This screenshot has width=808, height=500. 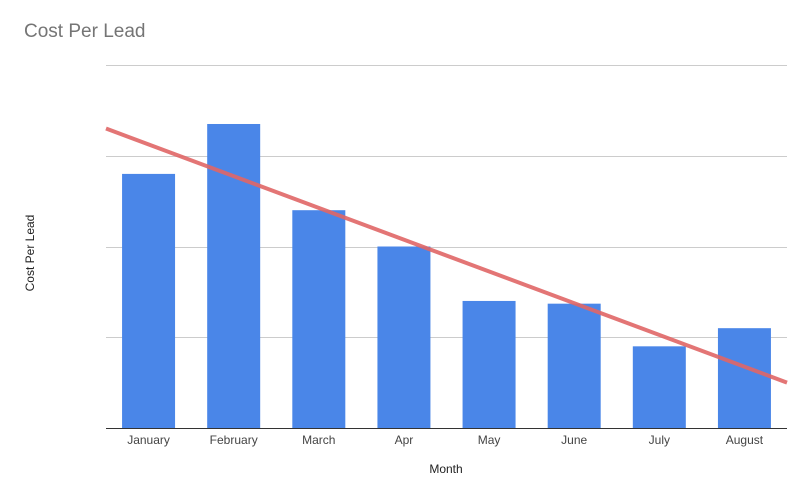 What do you see at coordinates (489, 440) in the screenshot?
I see `x-tick-label: May` at bounding box center [489, 440].